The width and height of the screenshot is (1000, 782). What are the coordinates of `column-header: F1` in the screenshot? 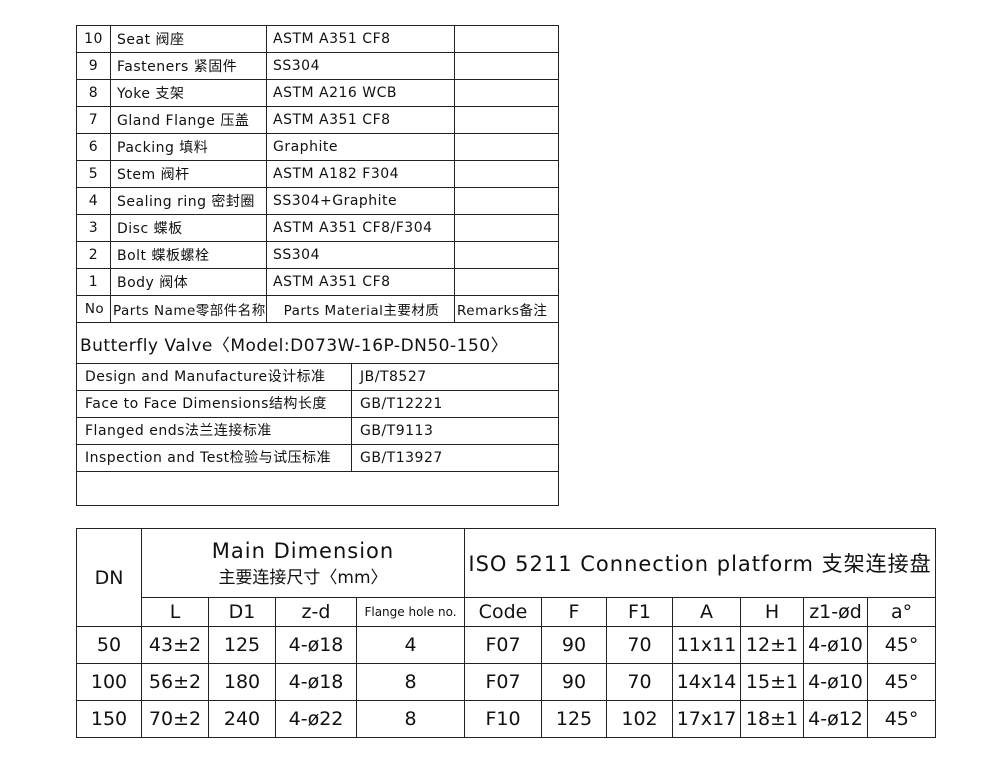 It's located at (639, 612).